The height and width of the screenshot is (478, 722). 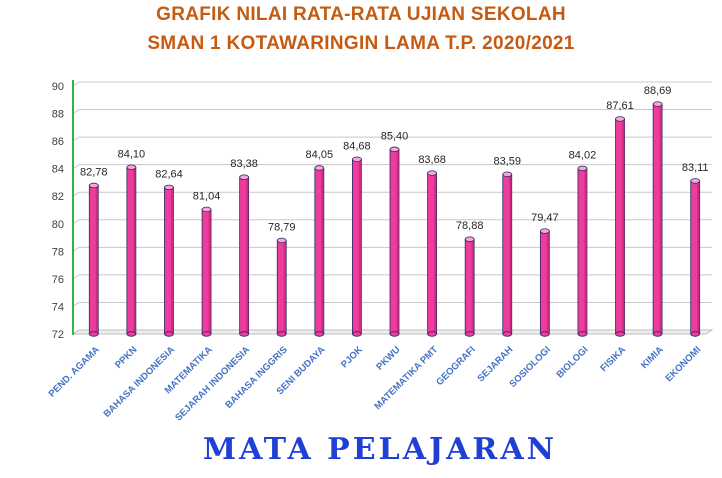 What do you see at coordinates (58, 197) in the screenshot?
I see `y-tick-label: 82` at bounding box center [58, 197].